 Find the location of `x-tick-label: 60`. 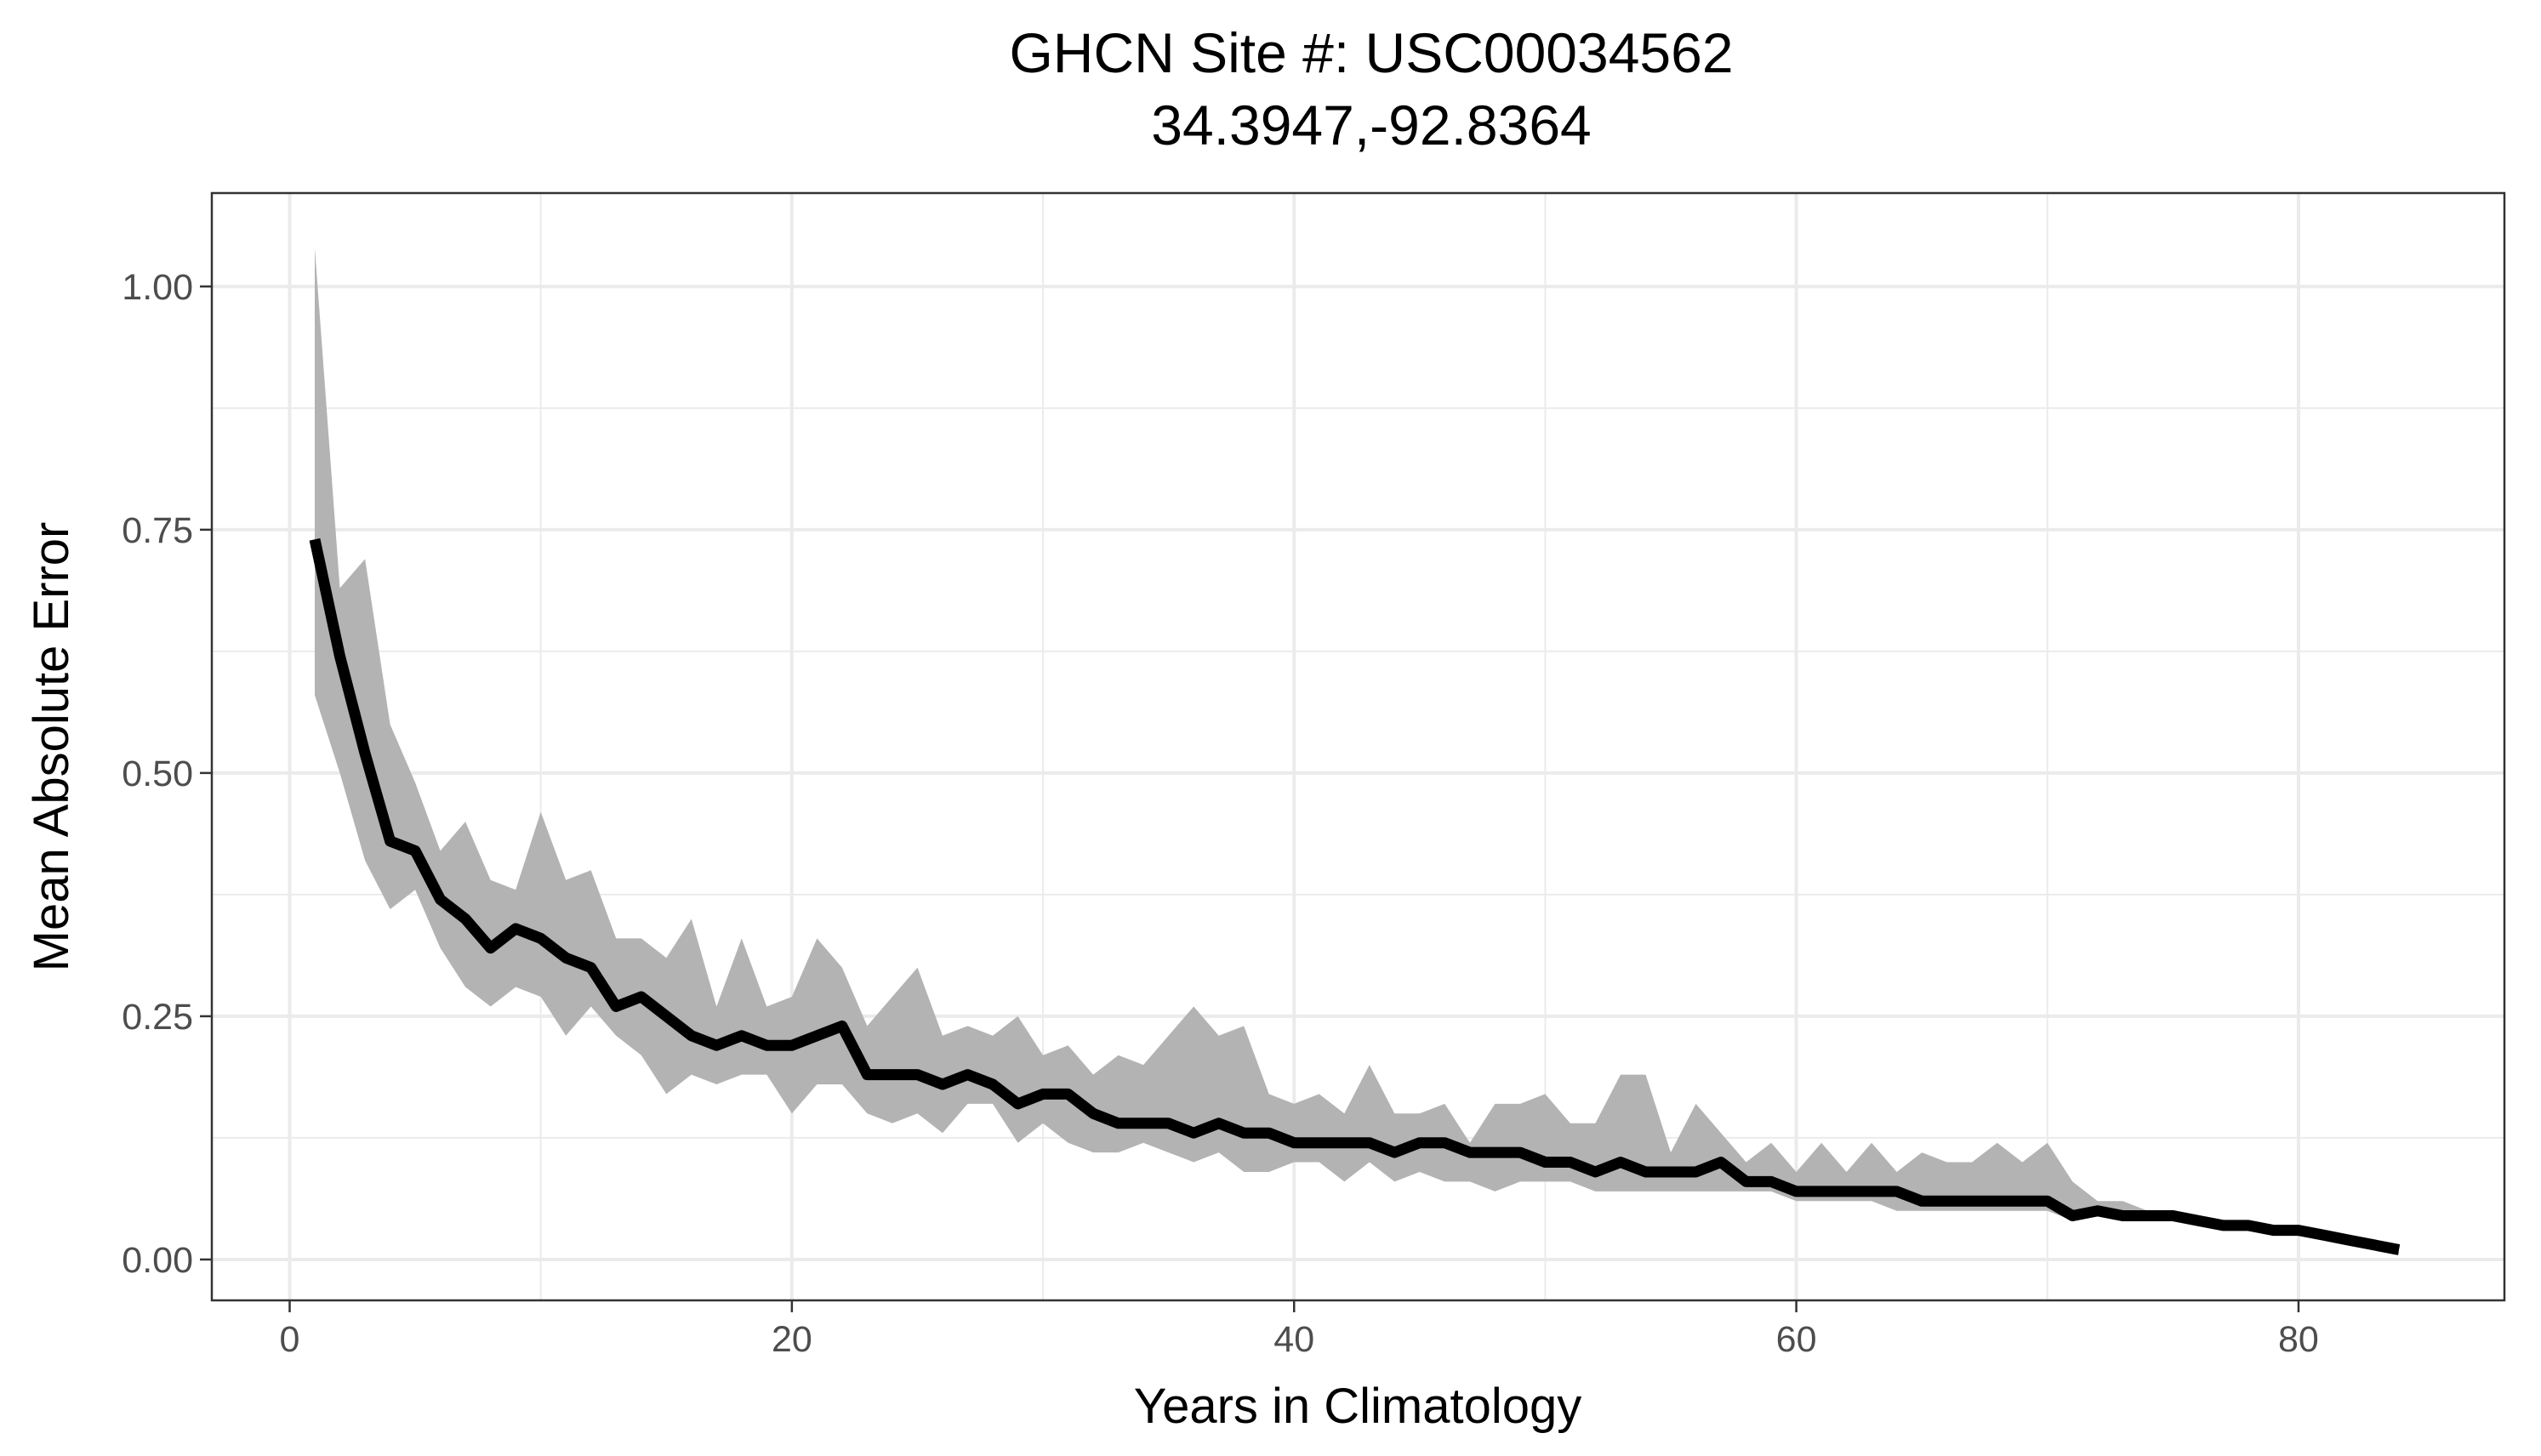

x-tick-label: 60 is located at coordinates (1796, 1339).